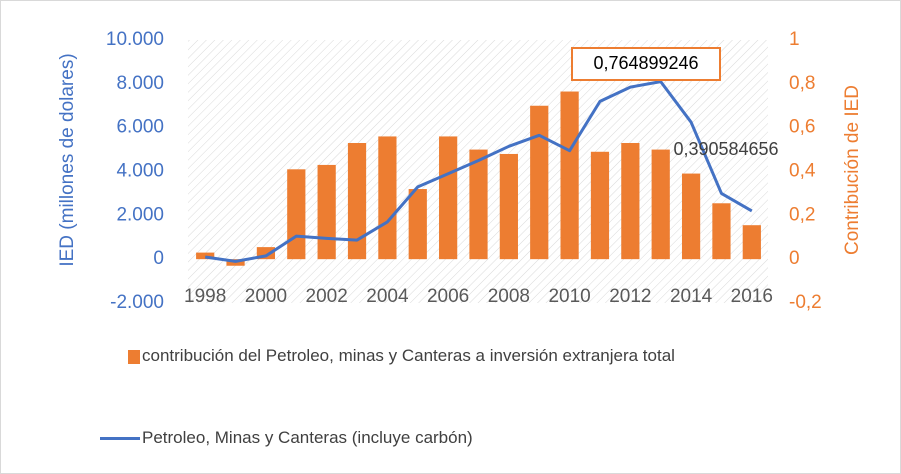 Image resolution: width=901 pixels, height=474 pixels. Describe the element at coordinates (794, 258) in the screenshot. I see `y2-tick-label: 0` at that location.